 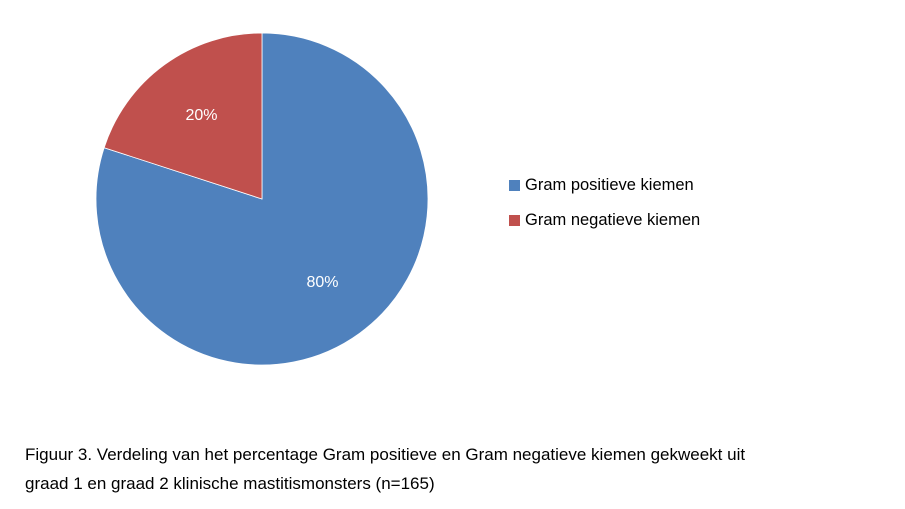 I want to click on legend-swatch-gram-negative, so click(x=514, y=220).